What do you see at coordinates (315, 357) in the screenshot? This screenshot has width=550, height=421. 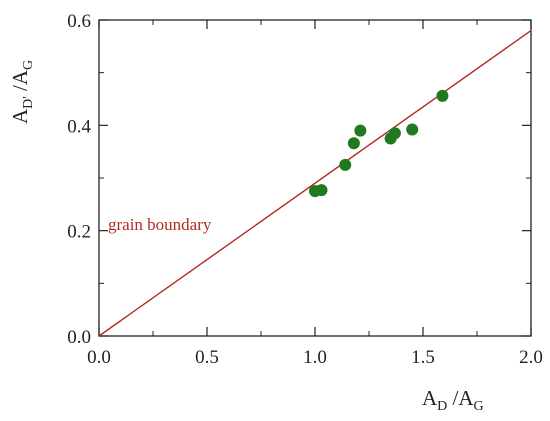 I see `x-tick-label: 1.0` at bounding box center [315, 357].